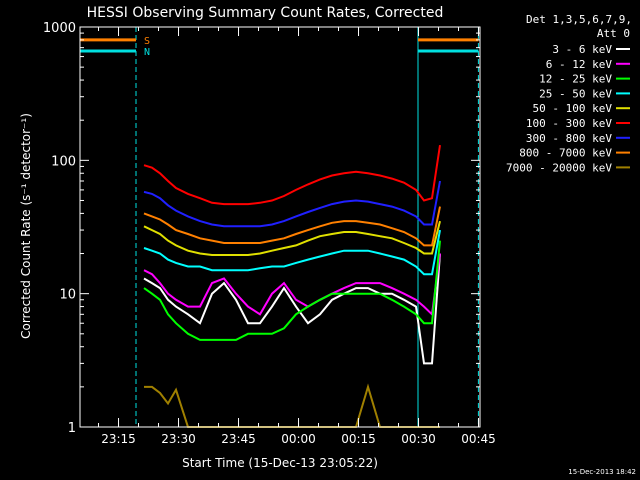 This screenshot has height=480, width=640. I want to click on y-tick-label: 1, so click(72, 428).